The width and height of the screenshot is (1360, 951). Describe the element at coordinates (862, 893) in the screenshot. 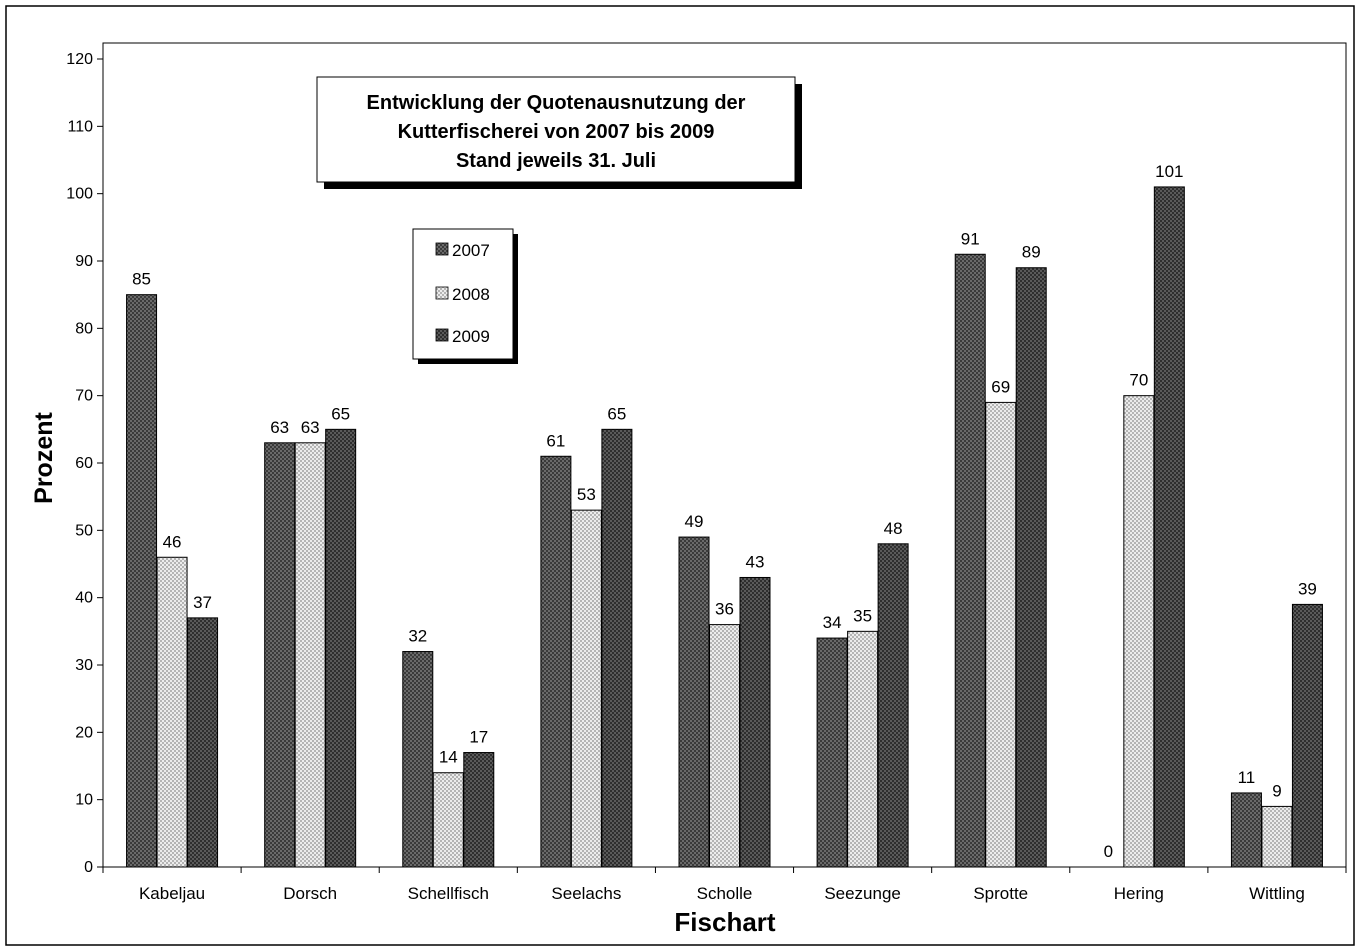

I see `x-tick-label: Seezunge` at that location.